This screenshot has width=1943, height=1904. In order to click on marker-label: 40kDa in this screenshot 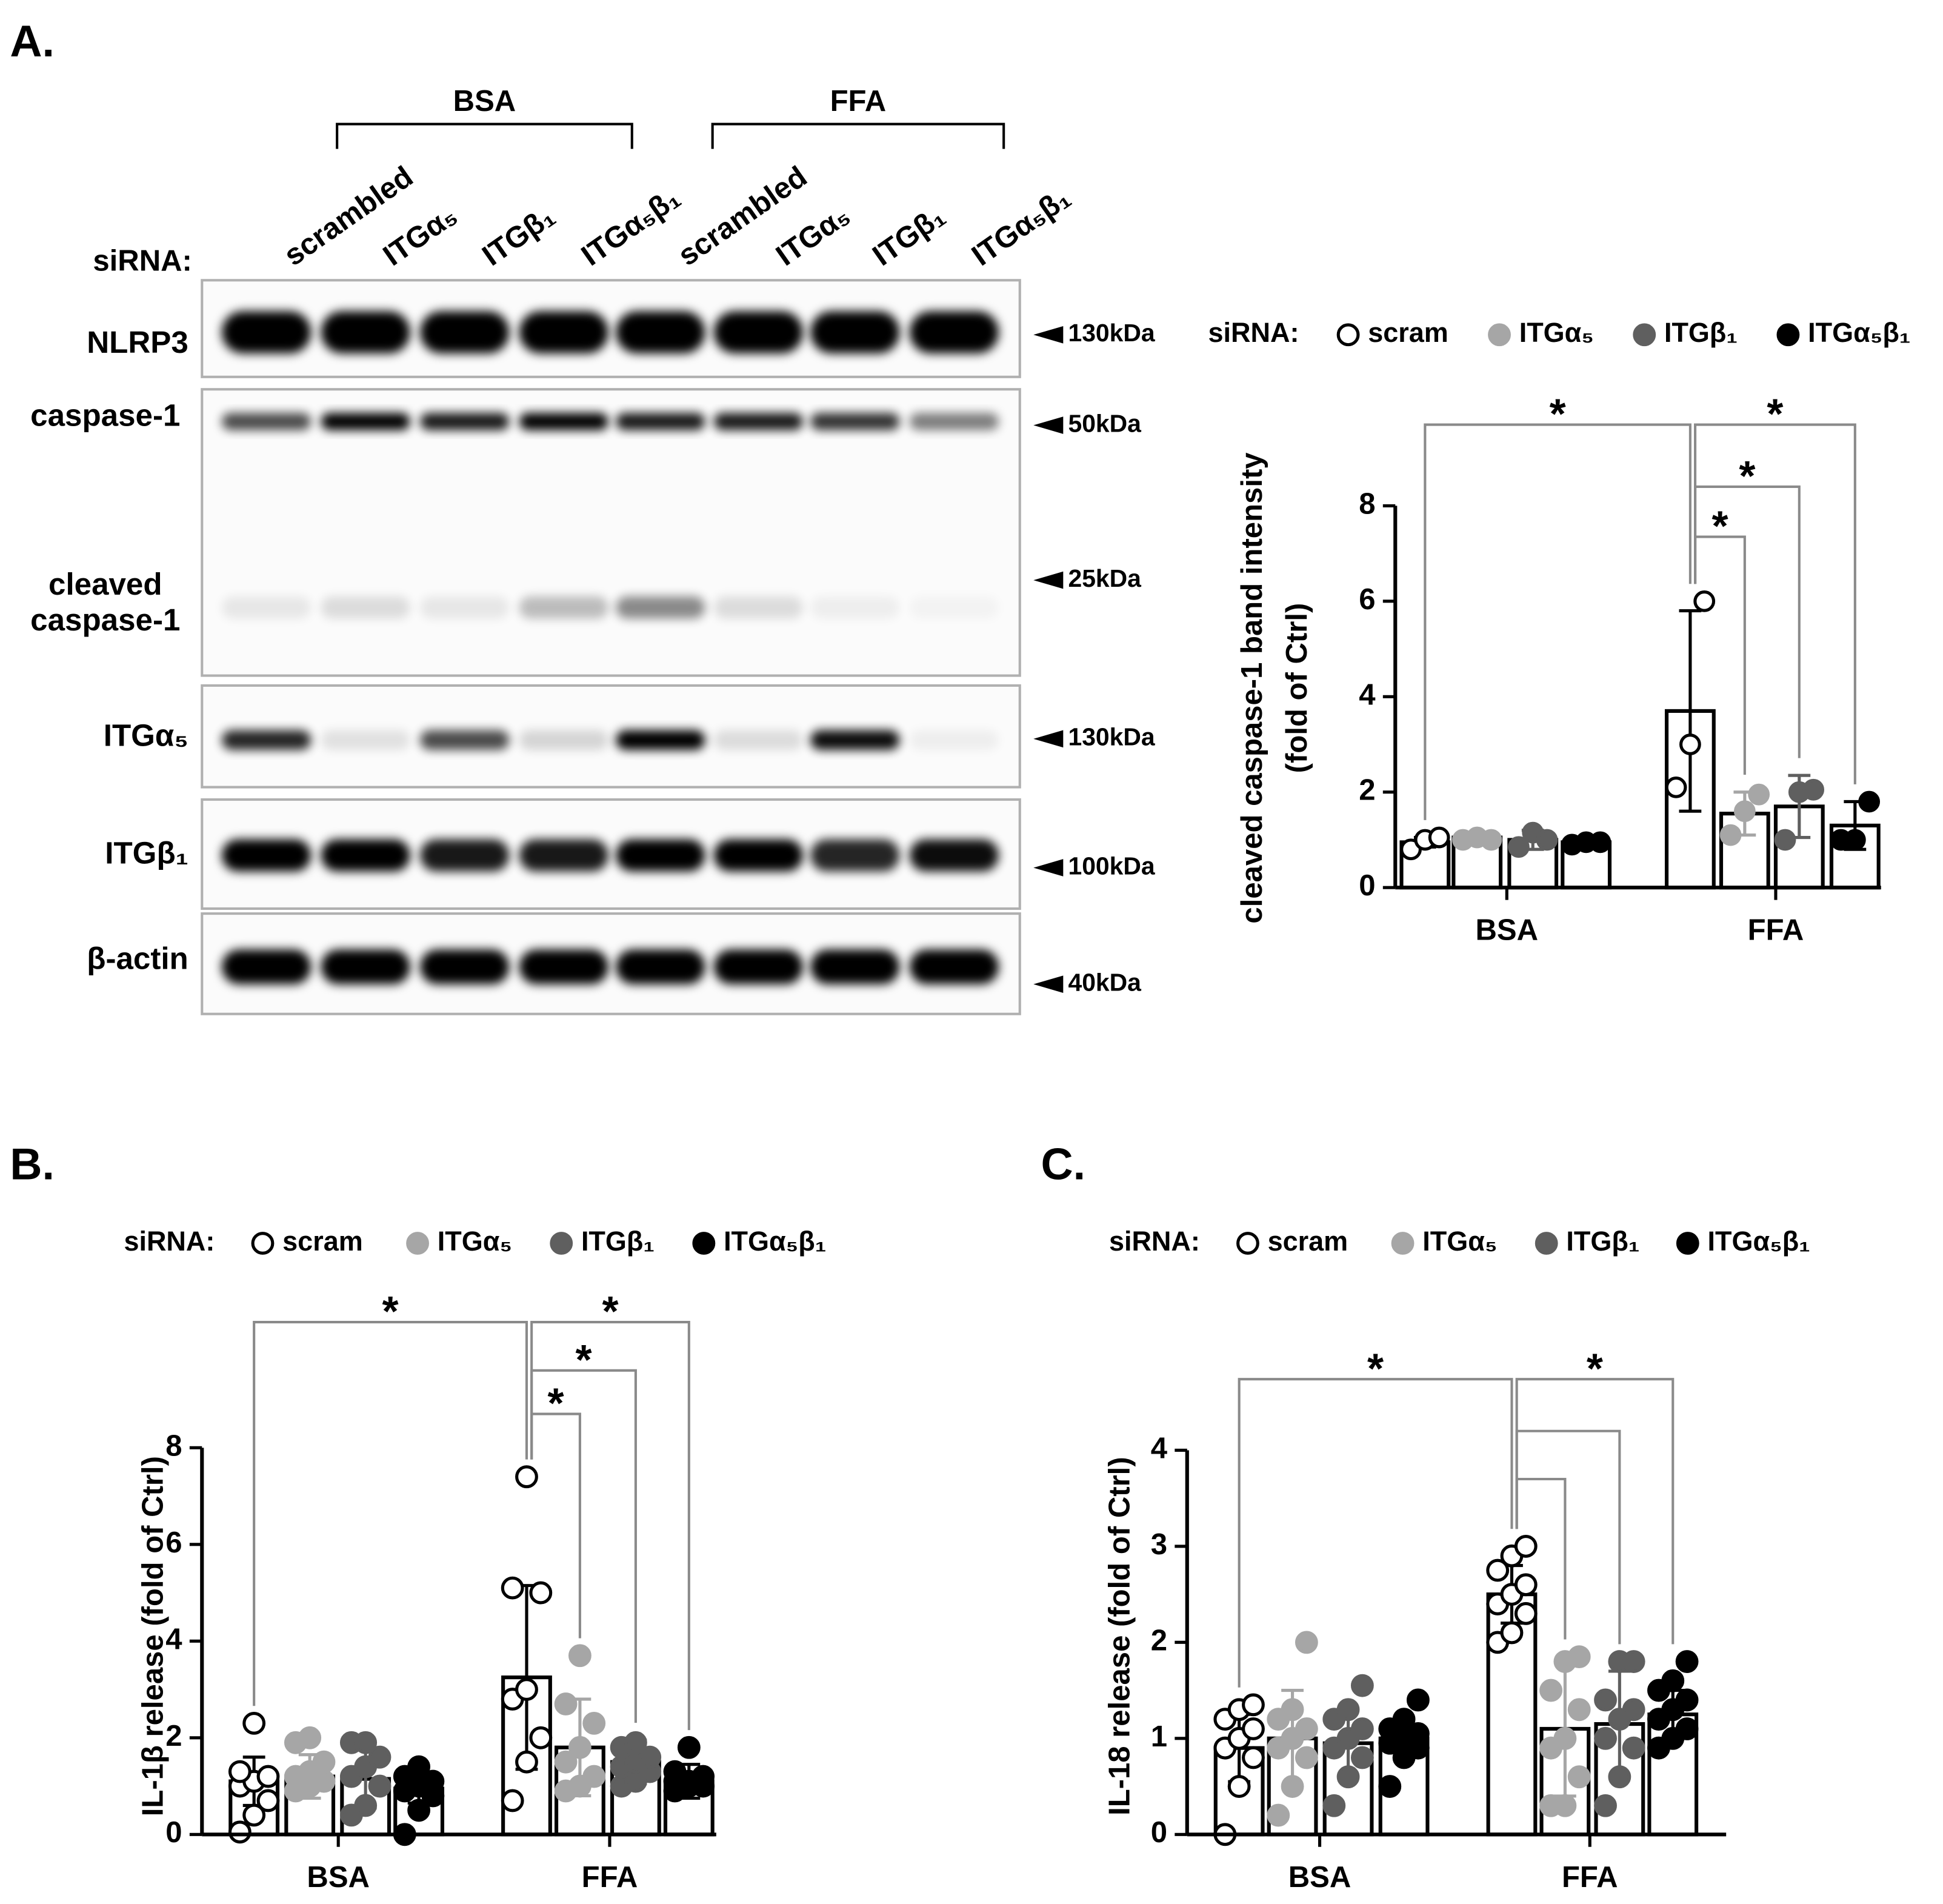, I will do `click(1104, 982)`.